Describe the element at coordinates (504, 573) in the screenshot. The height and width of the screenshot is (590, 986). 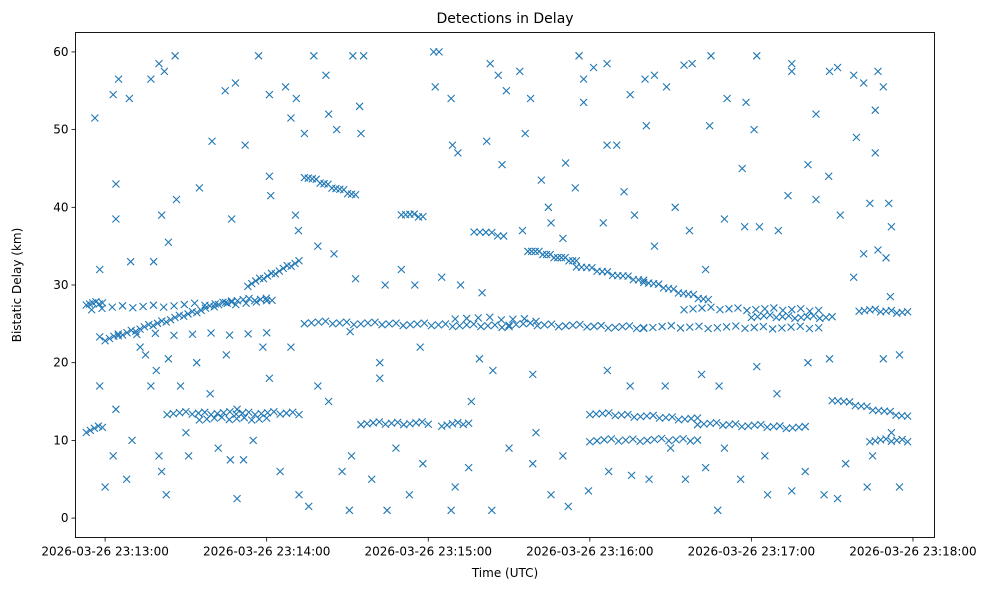
I see `x-axis-label: Time (UTC)` at that location.